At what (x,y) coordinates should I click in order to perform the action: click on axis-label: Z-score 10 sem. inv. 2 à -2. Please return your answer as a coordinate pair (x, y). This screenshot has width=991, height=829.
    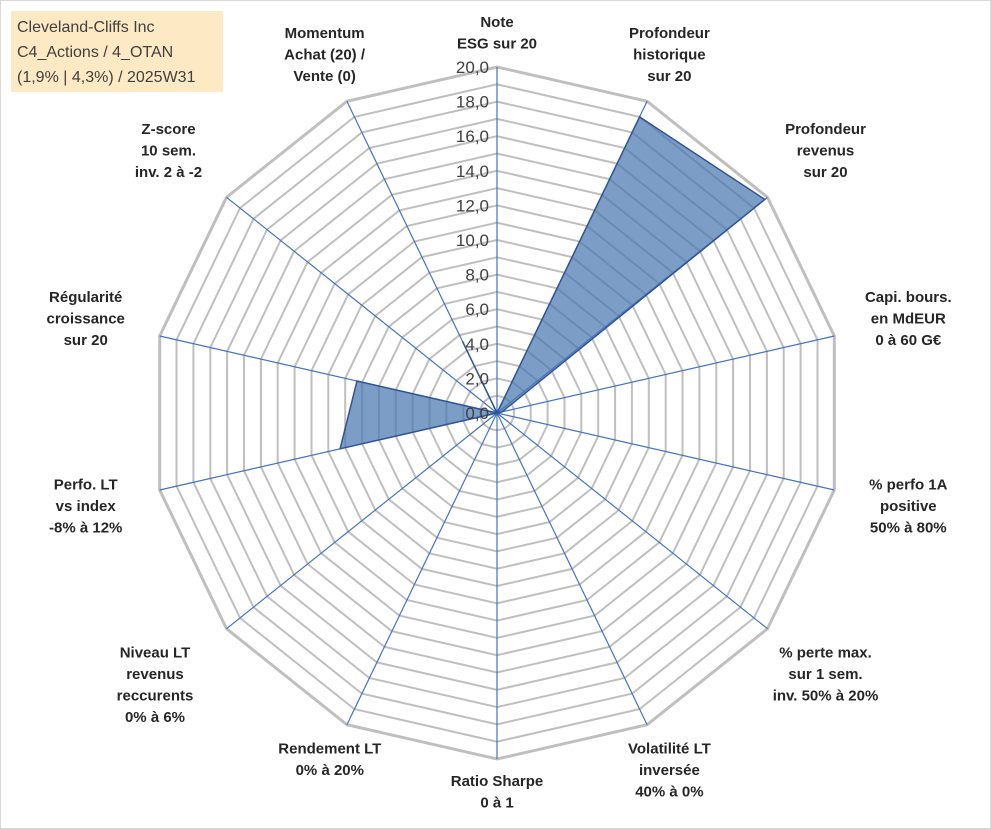
    Looking at the image, I should click on (168, 151).